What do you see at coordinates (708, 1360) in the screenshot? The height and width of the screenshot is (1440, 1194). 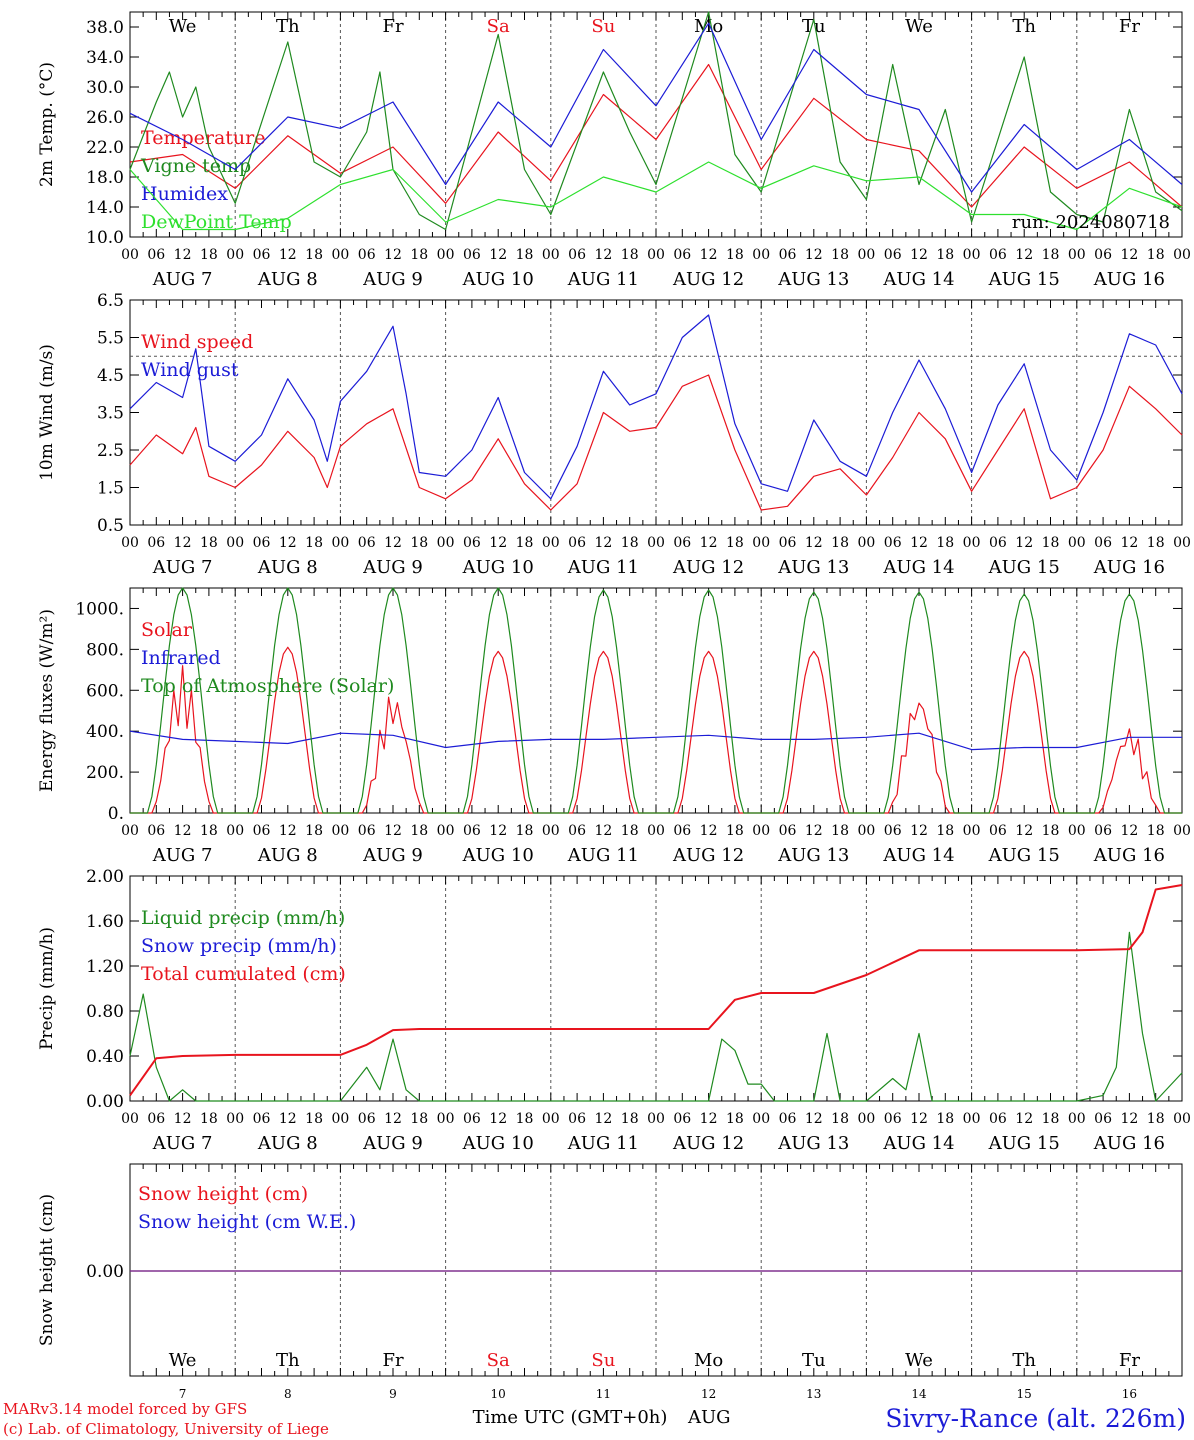 I see `weekday-label: Mo` at bounding box center [708, 1360].